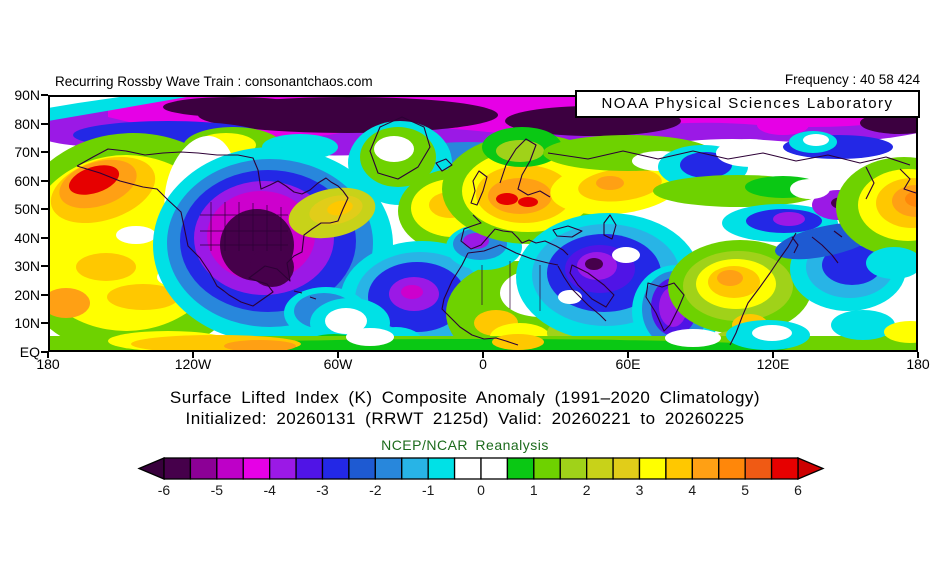 Image resolution: width=930 pixels, height=580 pixels. I want to click on colorbar-tick-label: -4, so click(269, 490).